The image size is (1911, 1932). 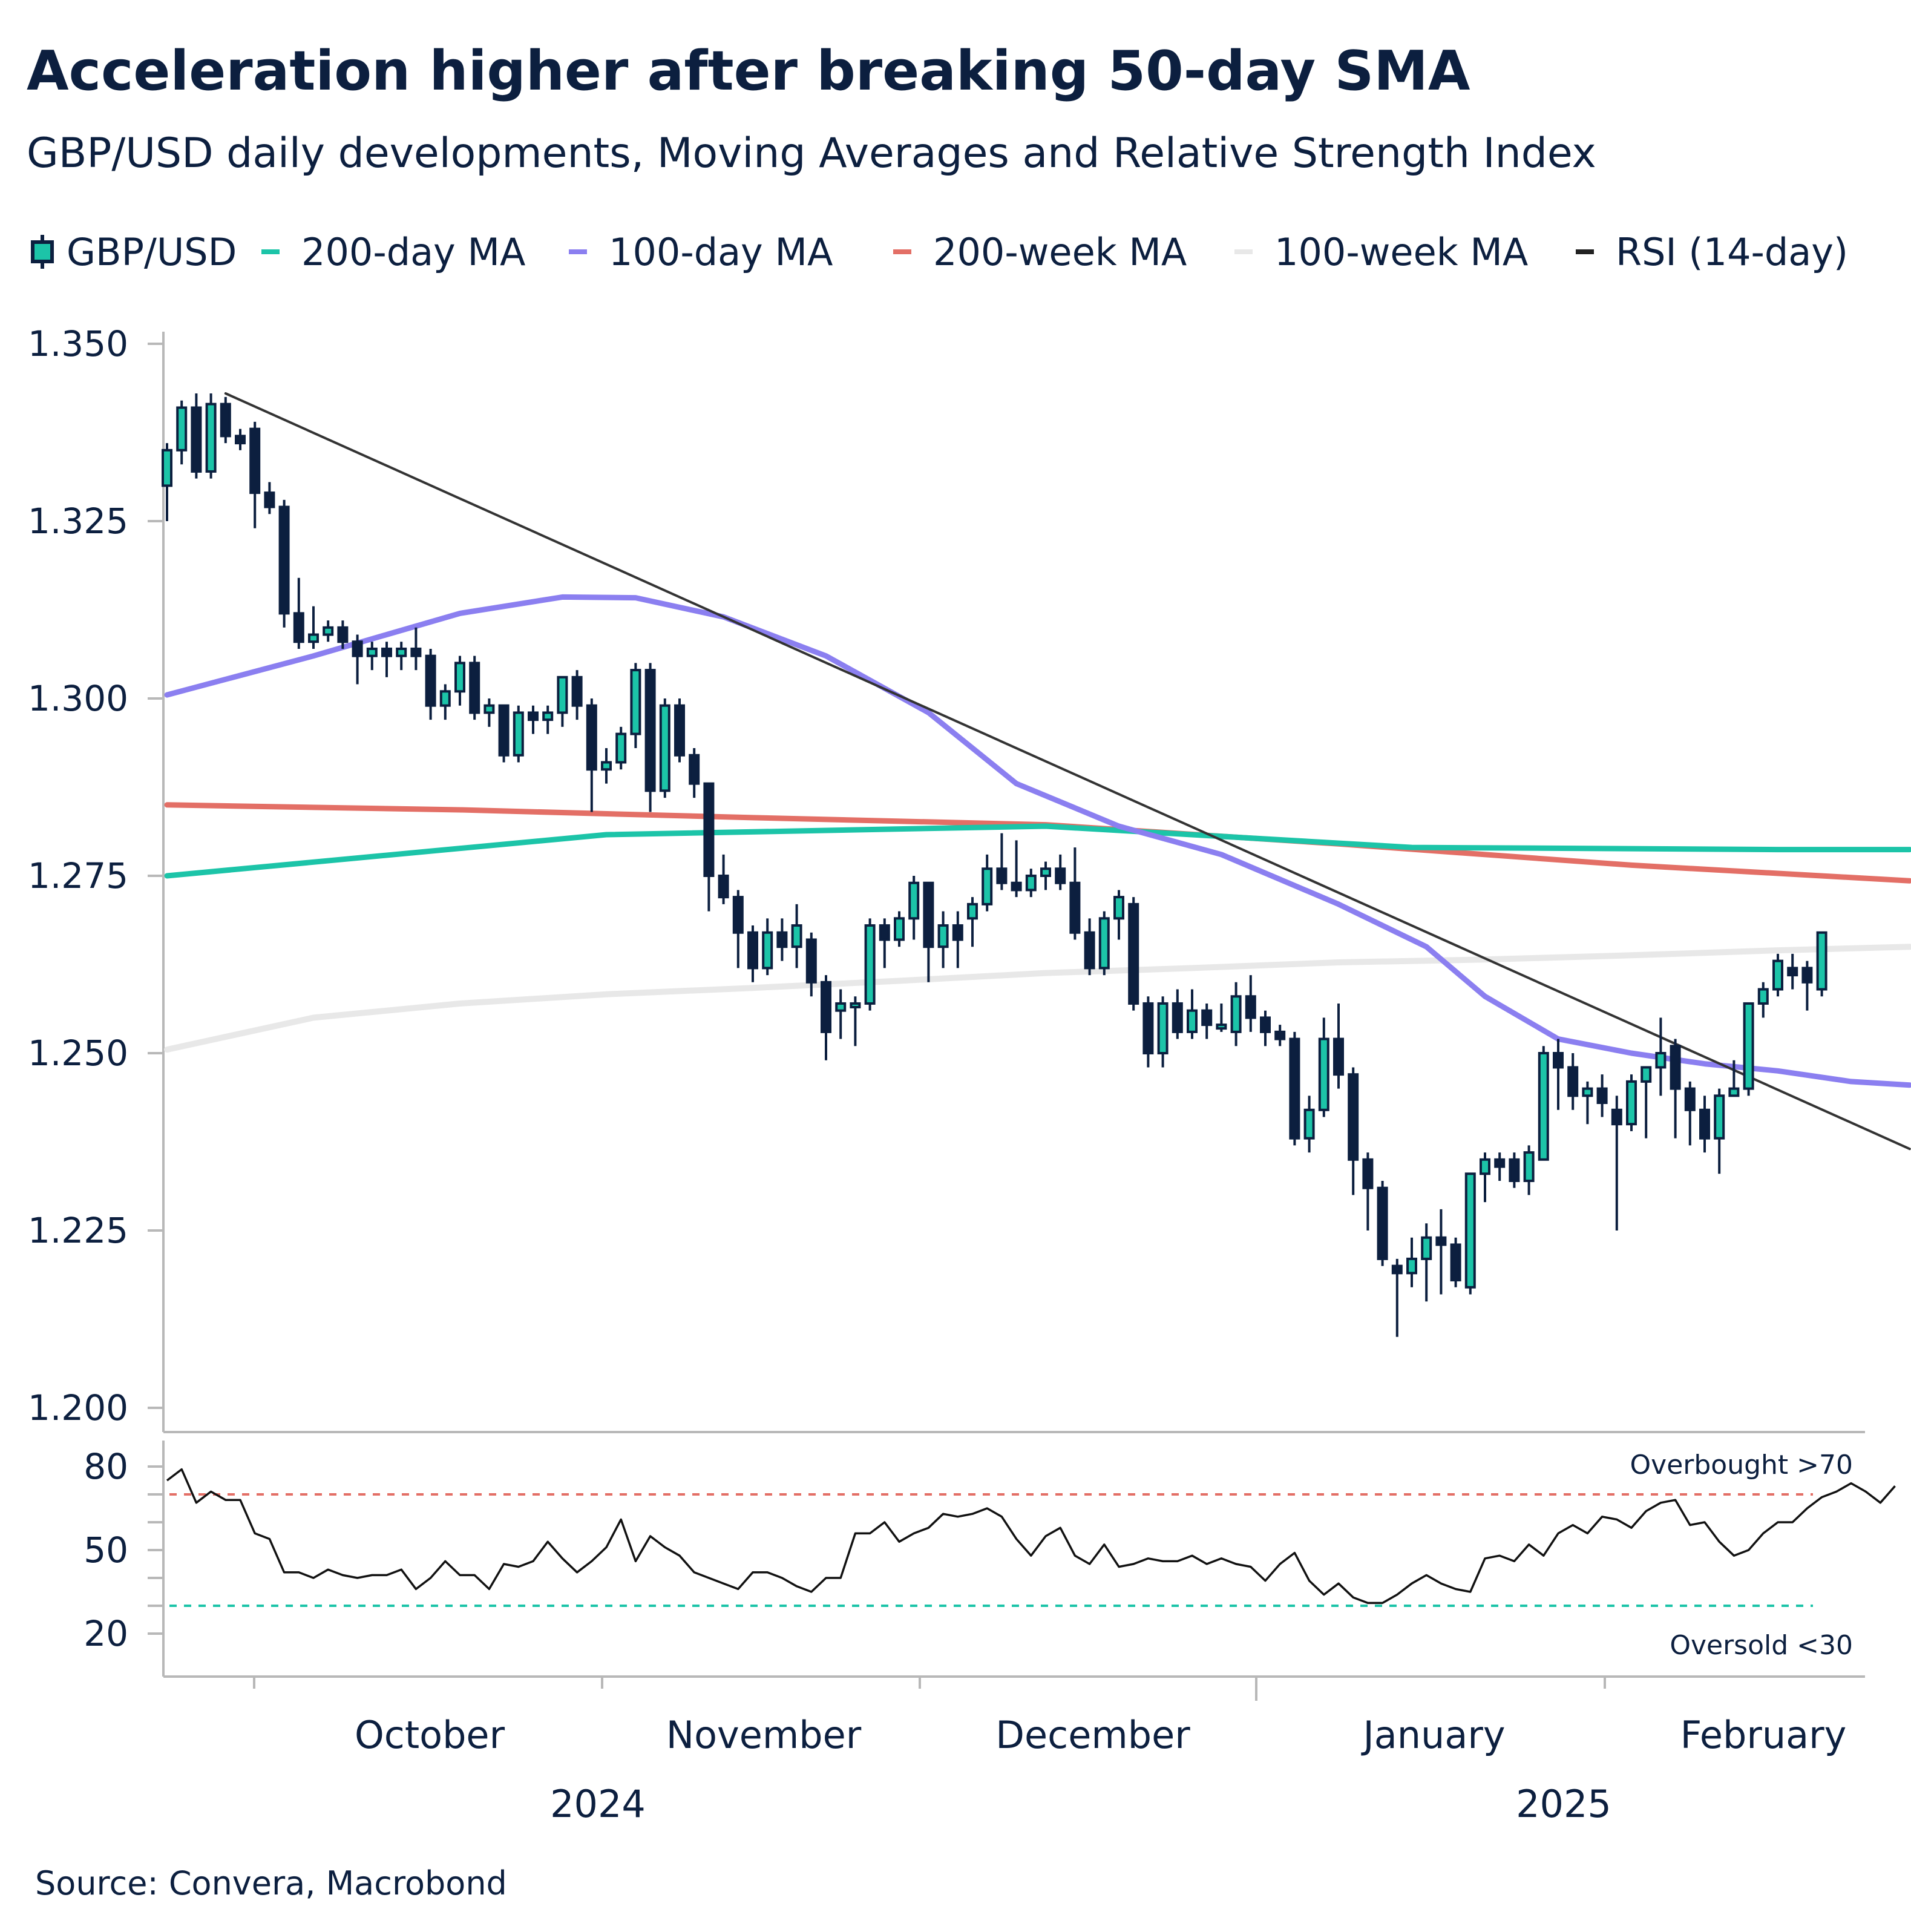 I want to click on 200-week-ma-line, so click(x=1037, y=843).